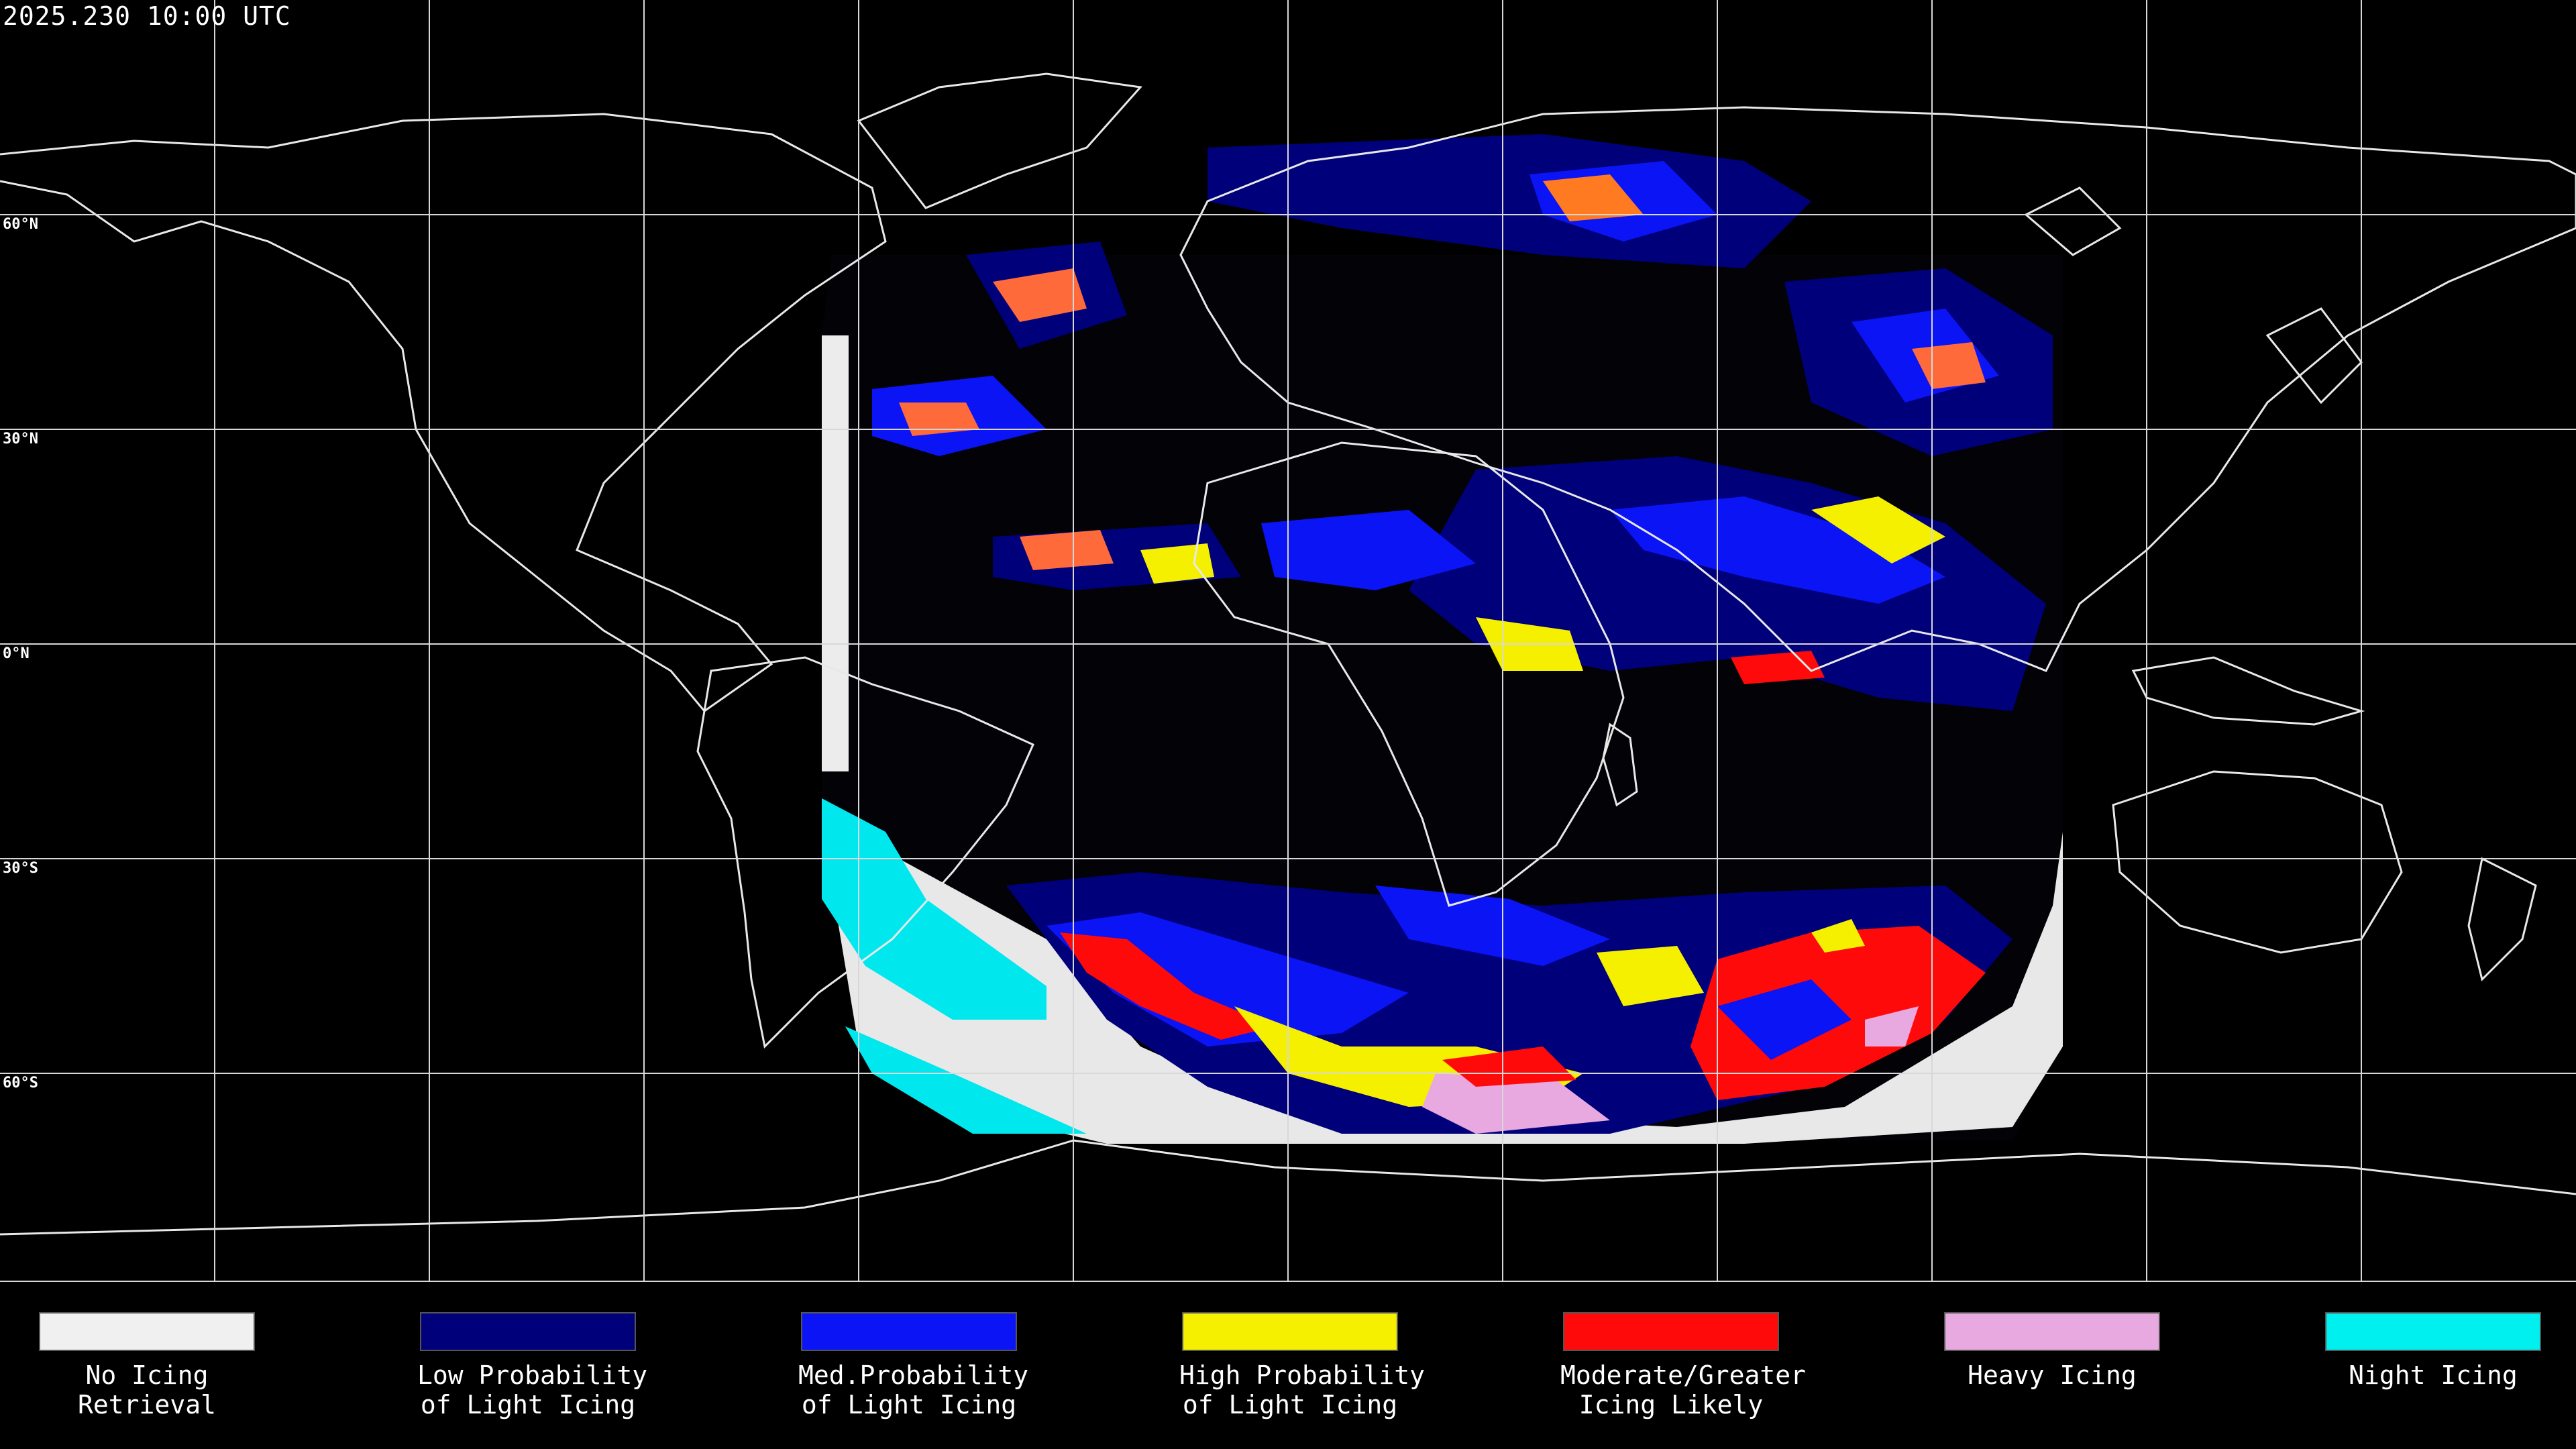  I want to click on legend-label-moderate-greater: Moderate/Greater Icing Likely, so click(1683, 1389).